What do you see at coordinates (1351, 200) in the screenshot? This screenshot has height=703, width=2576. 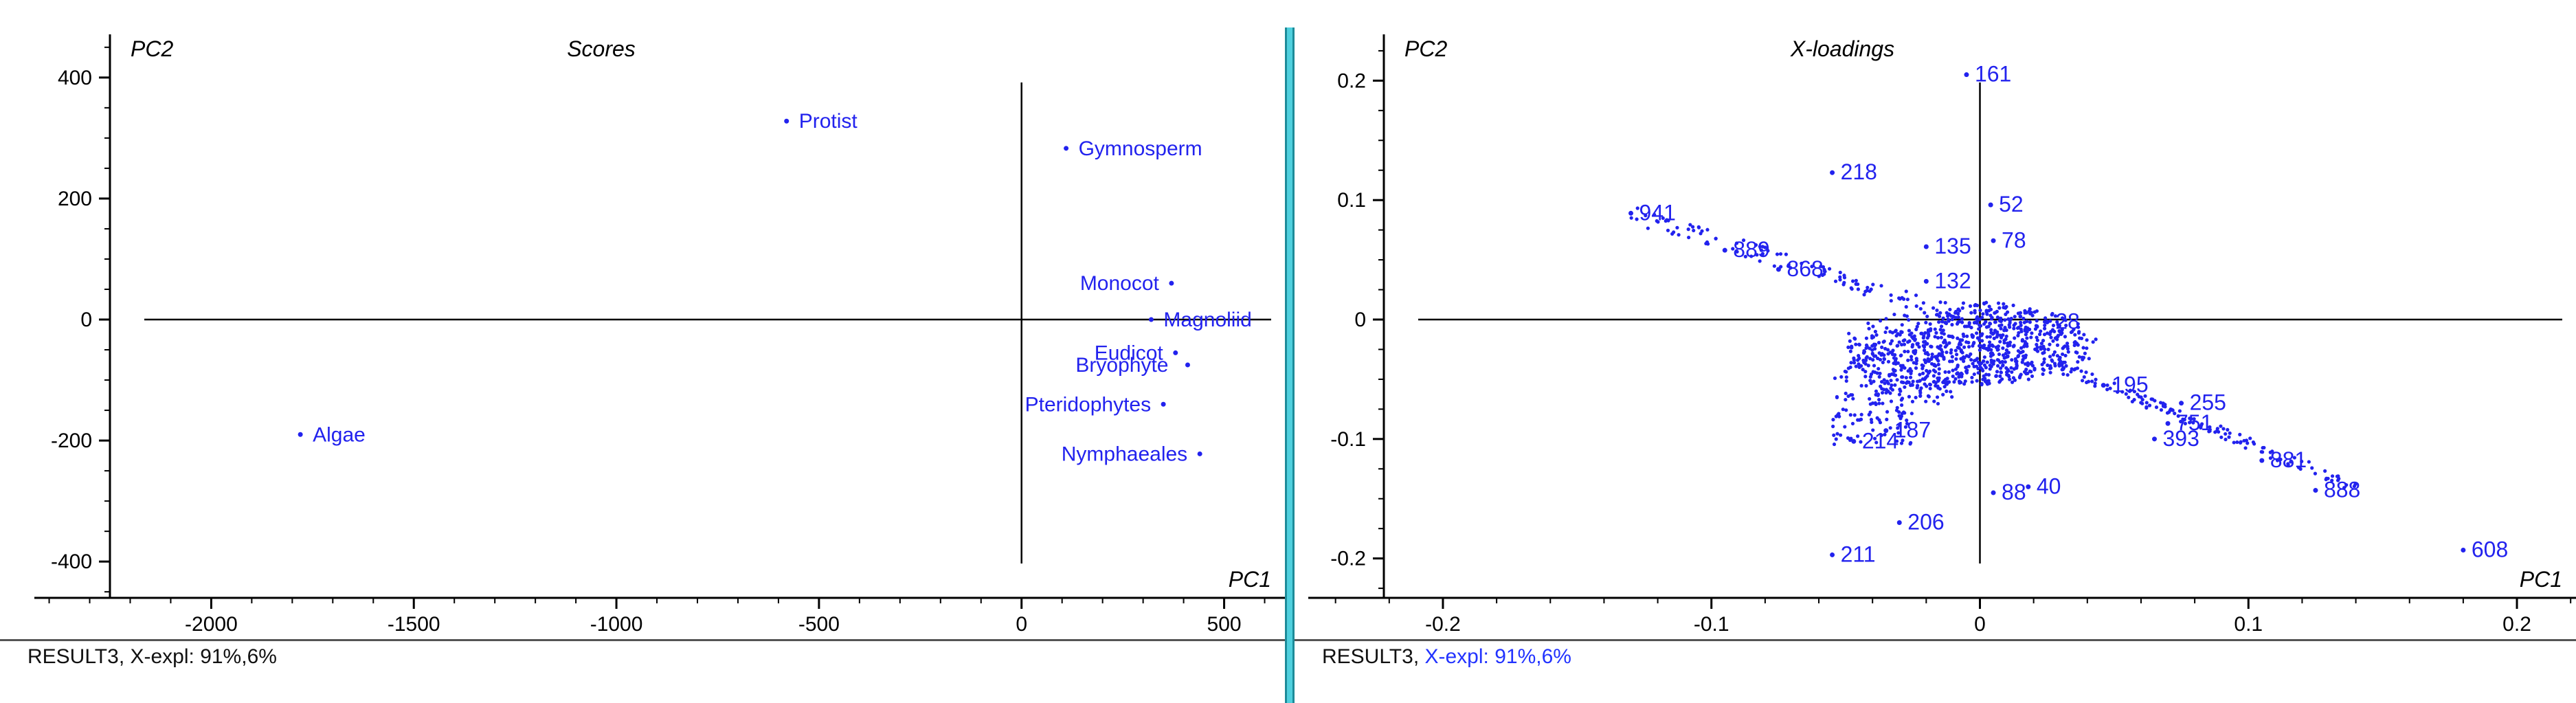 I see `y-tick-label: 0.1` at bounding box center [1351, 200].